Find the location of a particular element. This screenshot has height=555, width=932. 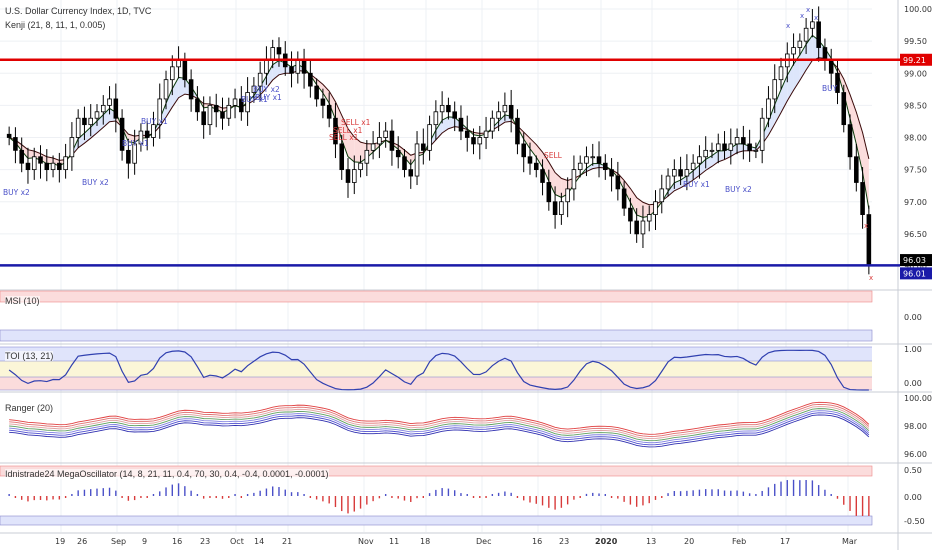

price-badge is located at coordinates (916, 260).